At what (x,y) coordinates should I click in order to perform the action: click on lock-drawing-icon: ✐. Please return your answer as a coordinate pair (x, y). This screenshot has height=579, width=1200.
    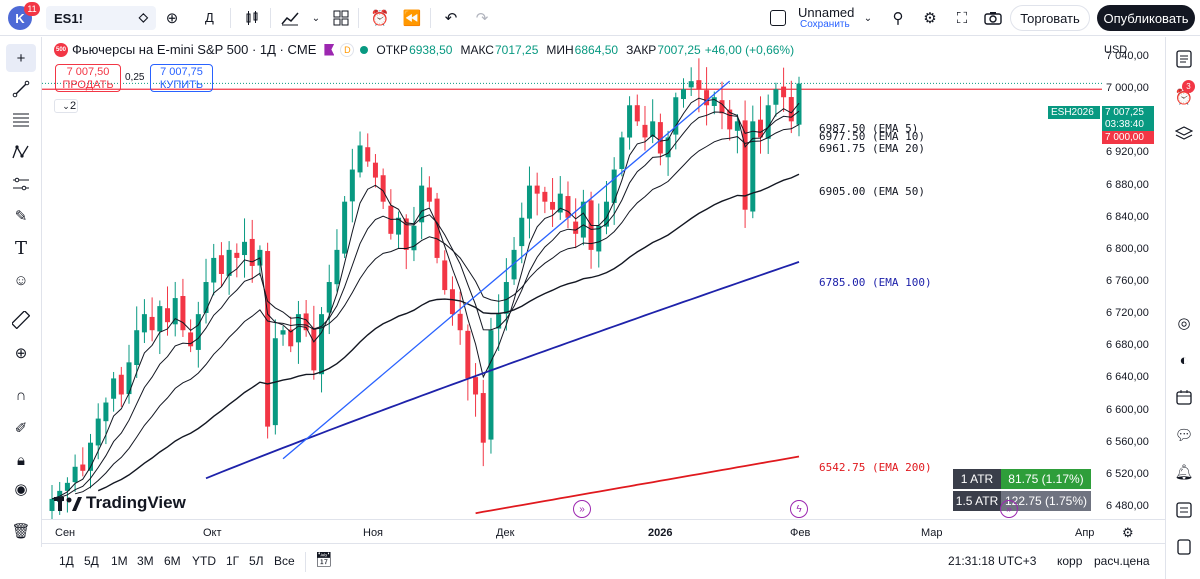
    Looking at the image, I should click on (21, 428).